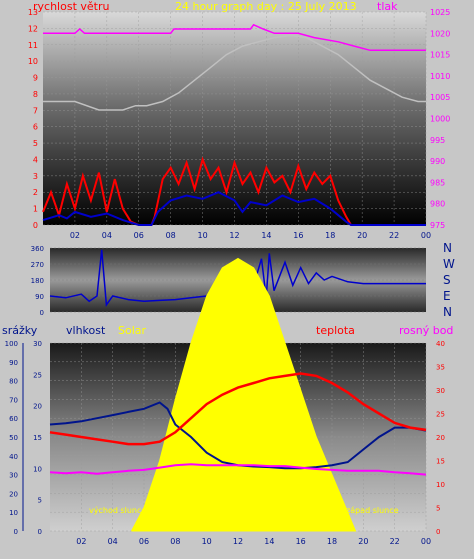  Describe the element at coordinates (37, 344) in the screenshot. I see `tick-humidity-6: 30` at that location.